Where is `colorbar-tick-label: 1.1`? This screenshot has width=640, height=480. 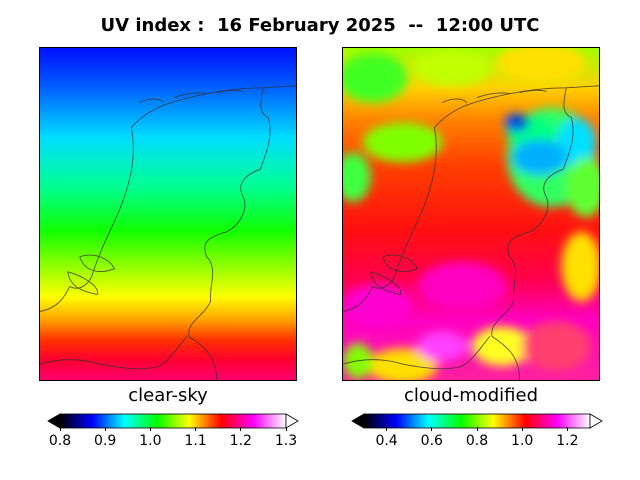
colorbar-tick-label: 1.1 is located at coordinates (196, 438).